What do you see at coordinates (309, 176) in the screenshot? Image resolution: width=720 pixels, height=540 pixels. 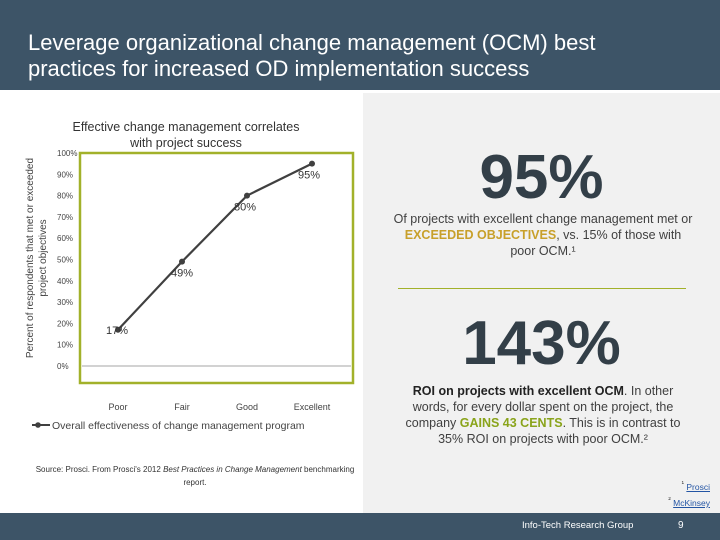 I see `data-label: 95%` at bounding box center [309, 176].